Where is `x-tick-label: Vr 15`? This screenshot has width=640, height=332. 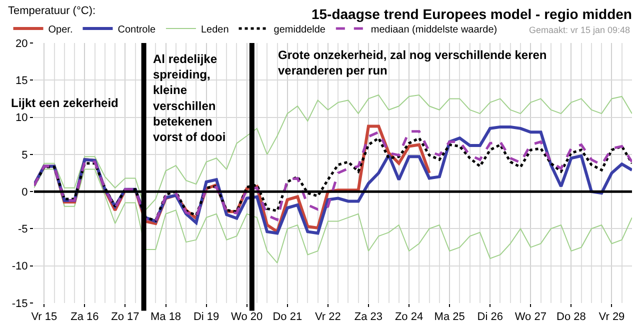 x-tick-label: Vr 15 is located at coordinates (44, 317).